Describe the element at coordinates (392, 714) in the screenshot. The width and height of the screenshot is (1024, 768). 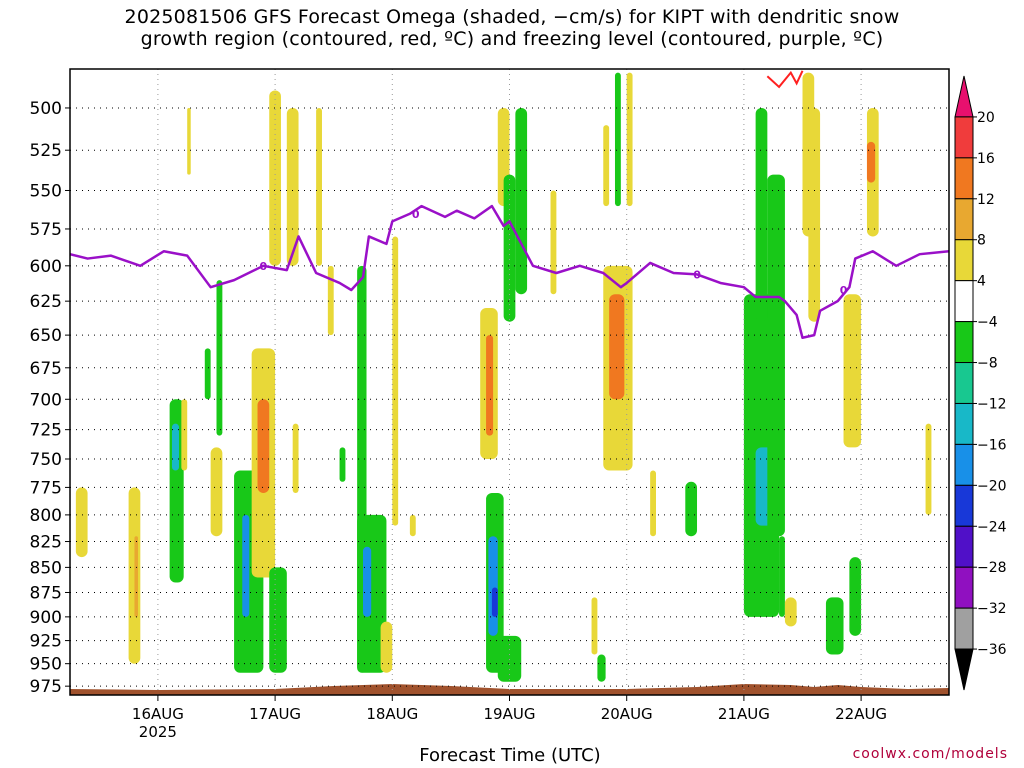
I see `x-tick-label: 18AUG` at that location.